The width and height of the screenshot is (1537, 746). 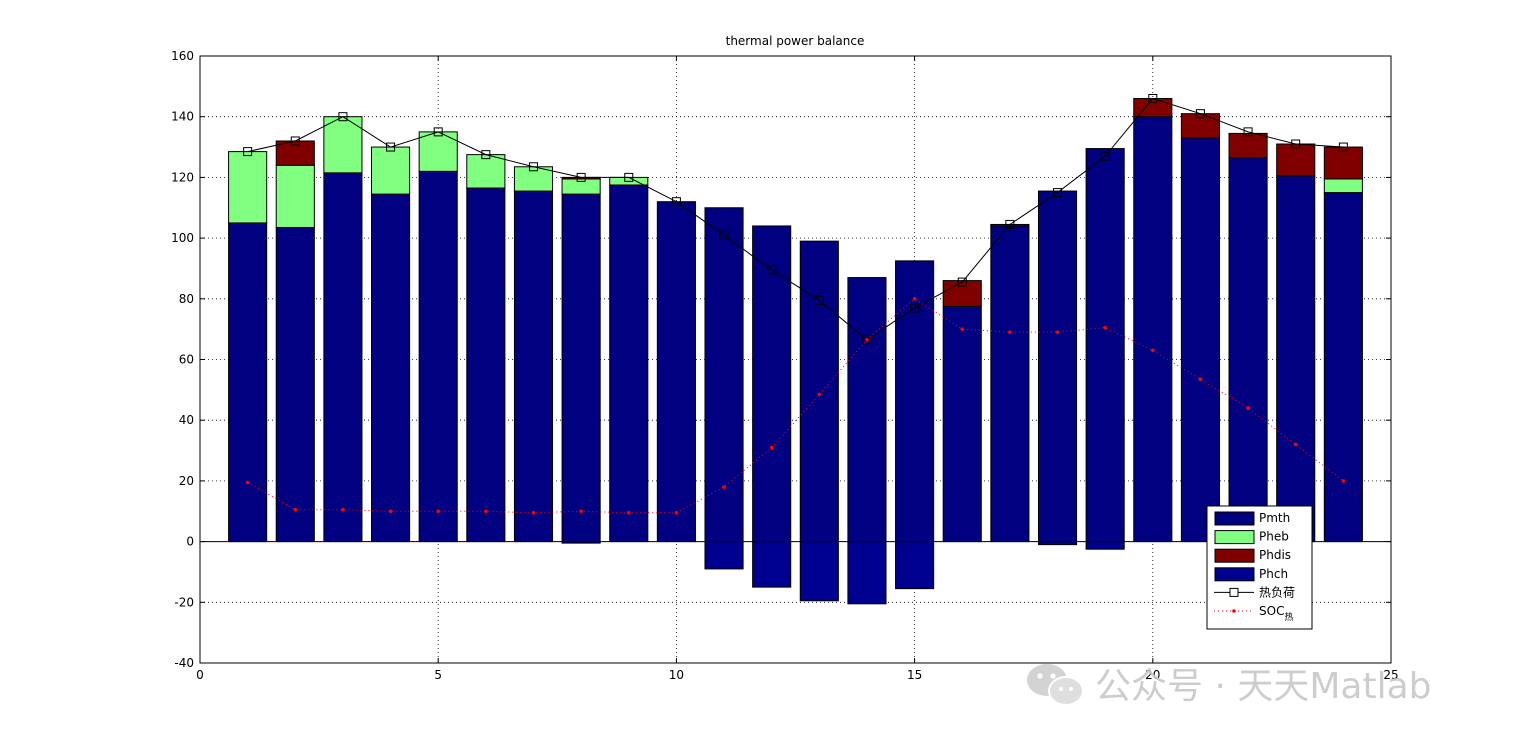 What do you see at coordinates (1055, 685) in the screenshot?
I see `wechat-icon` at bounding box center [1055, 685].